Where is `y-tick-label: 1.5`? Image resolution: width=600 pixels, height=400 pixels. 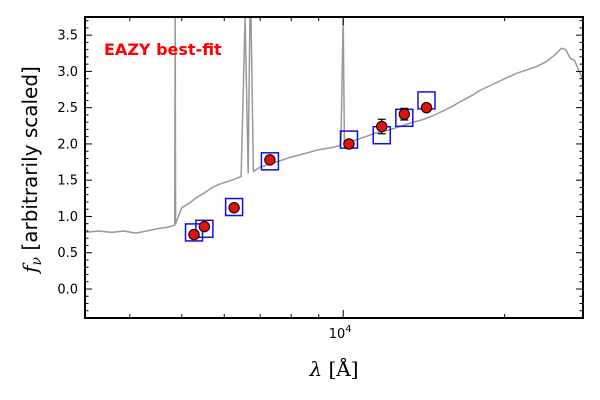
y-tick-label: 1.5 is located at coordinates (67, 181).